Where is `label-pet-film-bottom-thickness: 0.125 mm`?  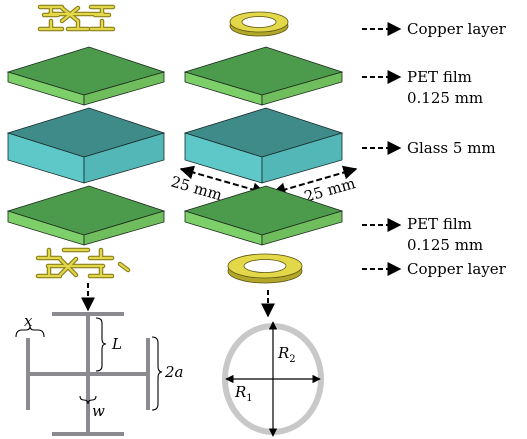
label-pet-film-bottom-thickness: 0.125 mm is located at coordinates (445, 245).